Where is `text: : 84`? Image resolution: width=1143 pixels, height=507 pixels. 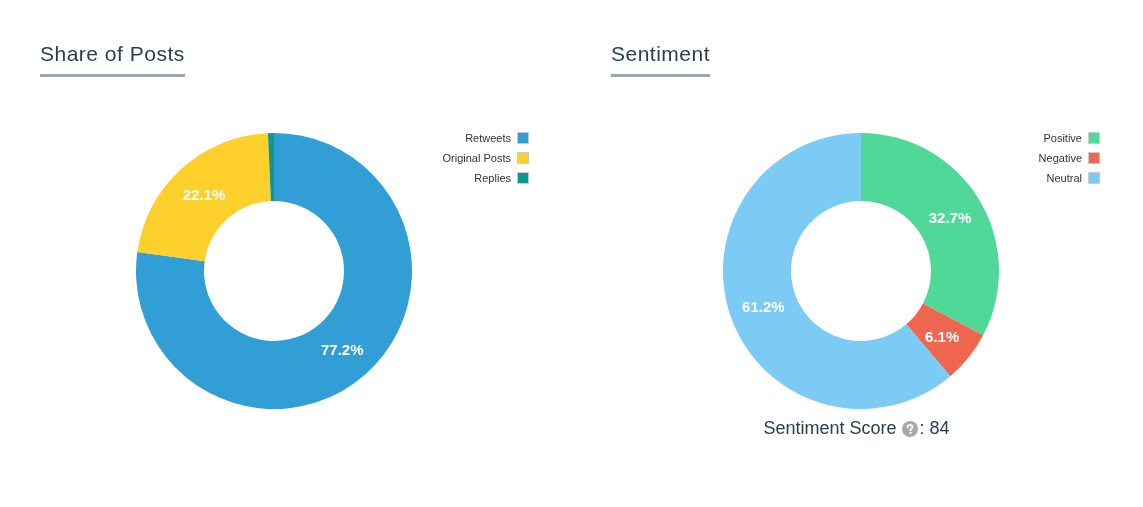 text: : 84 is located at coordinates (934, 428).